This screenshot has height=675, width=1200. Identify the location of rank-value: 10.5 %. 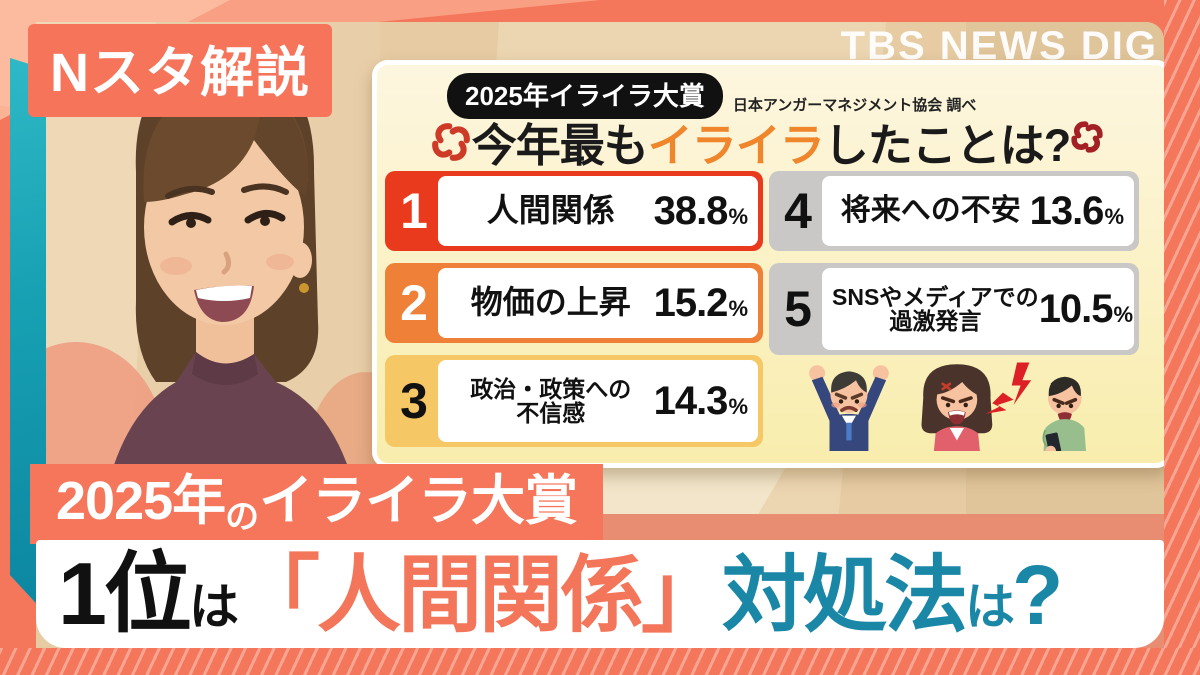
(1086, 308).